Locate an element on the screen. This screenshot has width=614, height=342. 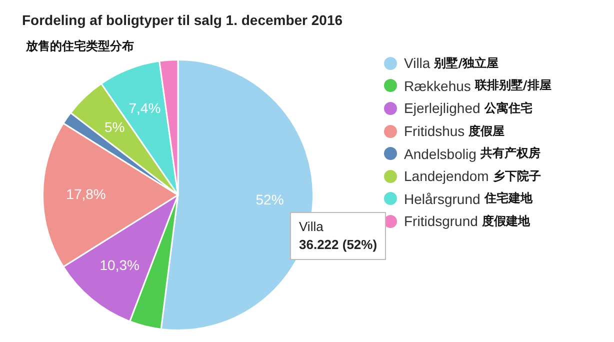
legend-label: Villa 别墅/独立屋 is located at coordinates (451, 63).